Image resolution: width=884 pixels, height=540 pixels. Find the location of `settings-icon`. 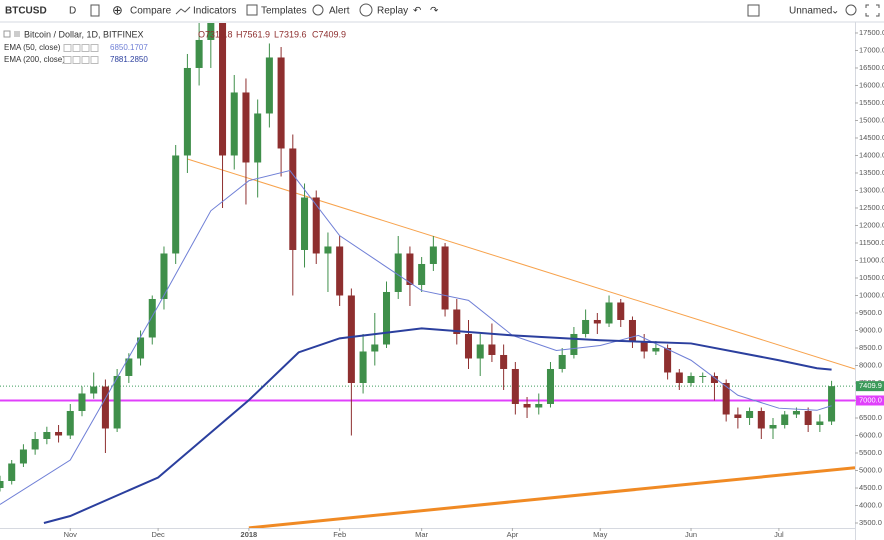

settings-icon is located at coordinates (851, 10).